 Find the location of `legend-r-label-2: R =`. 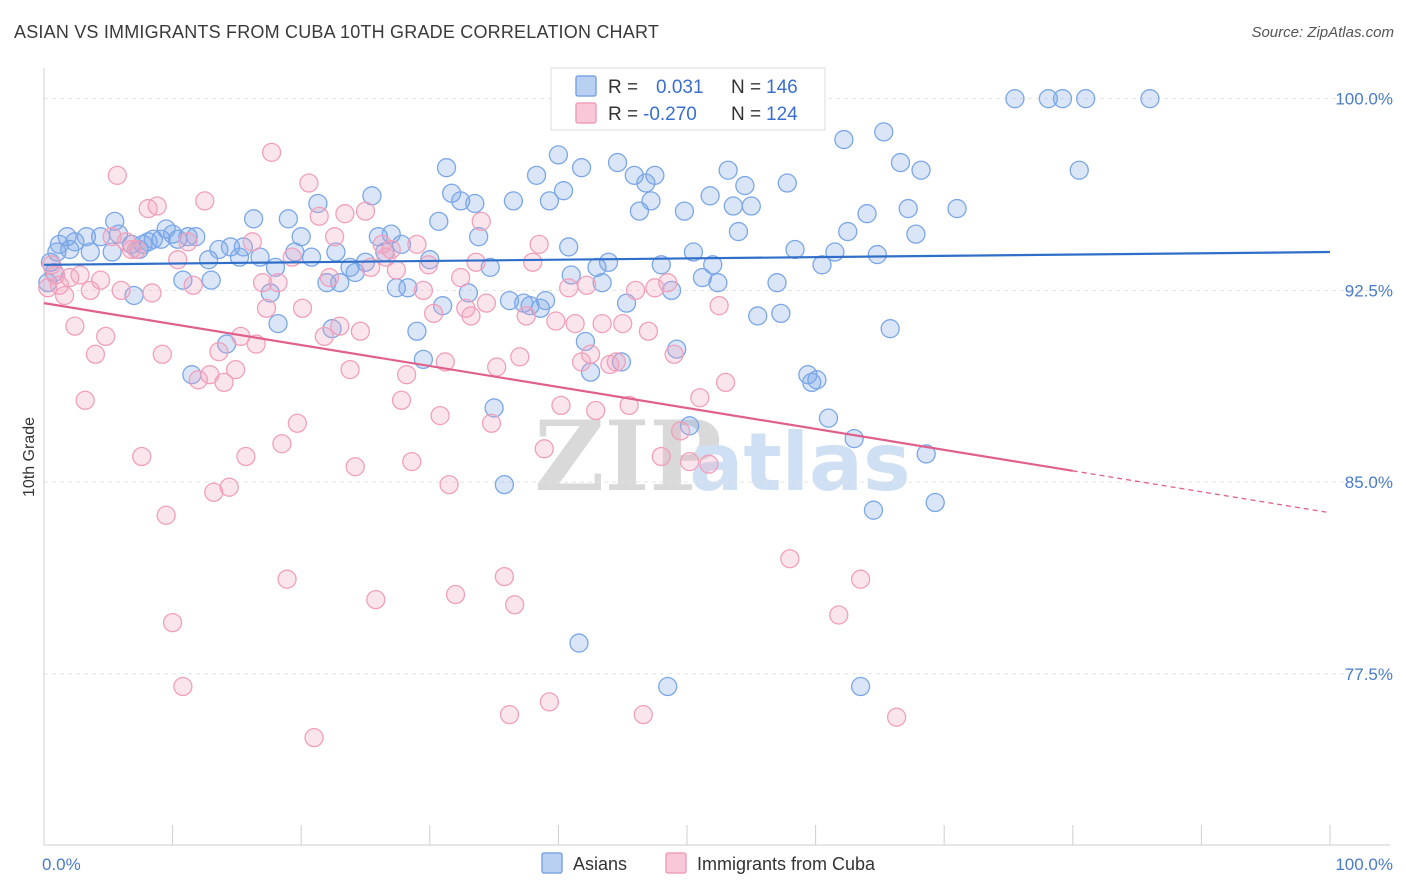

legend-r-label-2: R = is located at coordinates (623, 114).